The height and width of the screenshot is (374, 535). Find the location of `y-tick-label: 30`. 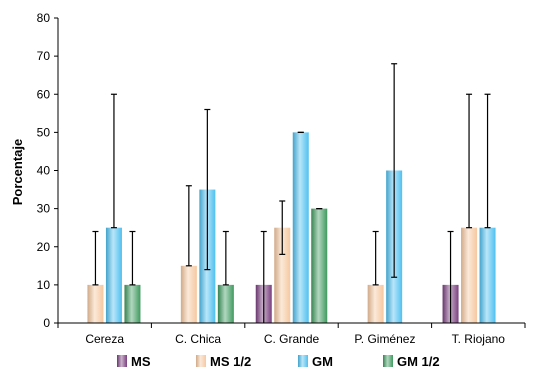

y-tick-label: 30 is located at coordinates (44, 209).